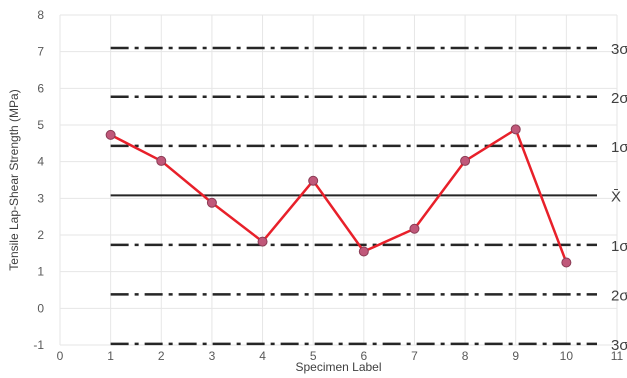 The width and height of the screenshot is (627, 378). Describe the element at coordinates (40, 162) in the screenshot. I see `y-tick-label: 4` at that location.